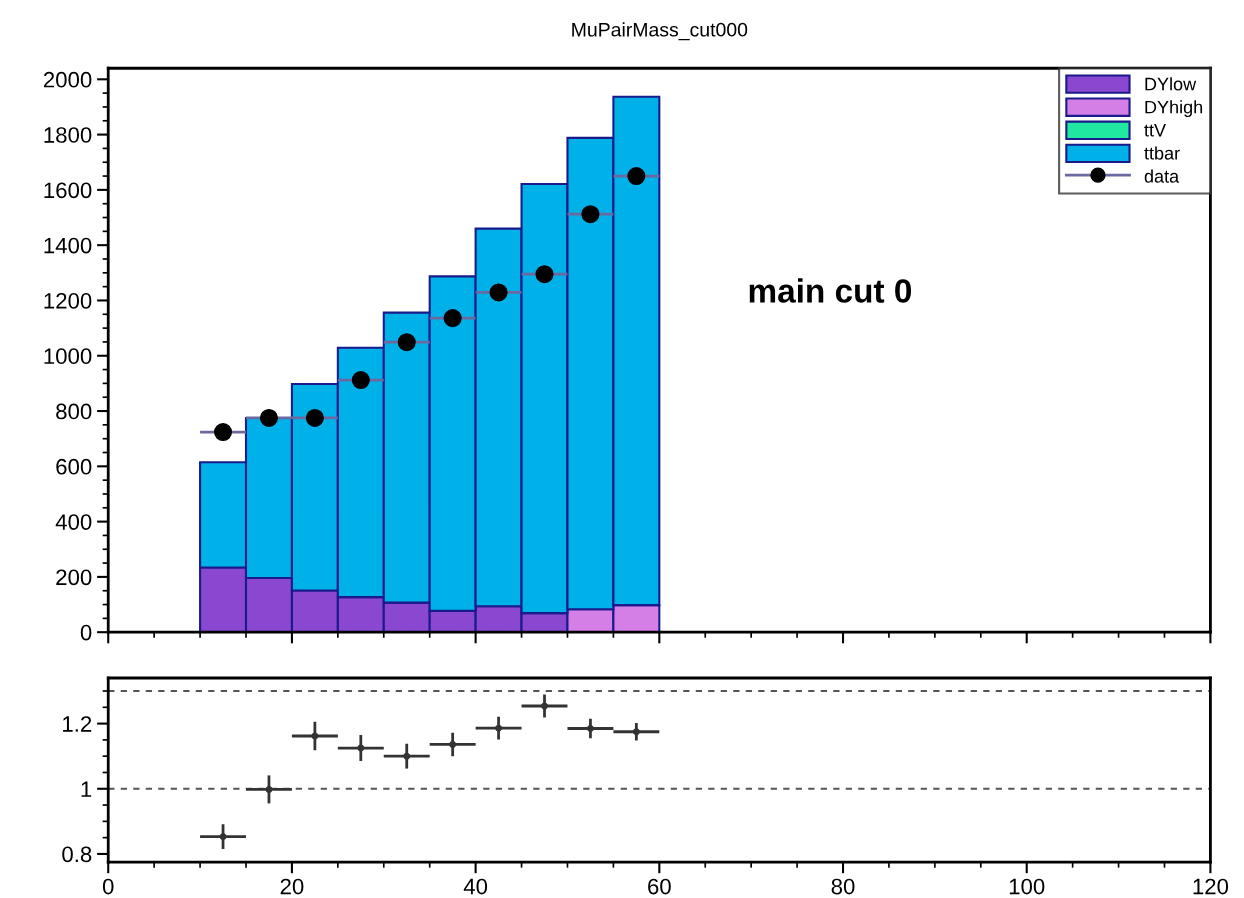 The image size is (1244, 898). I want to click on y-tick-label: 1000, so click(68, 356).